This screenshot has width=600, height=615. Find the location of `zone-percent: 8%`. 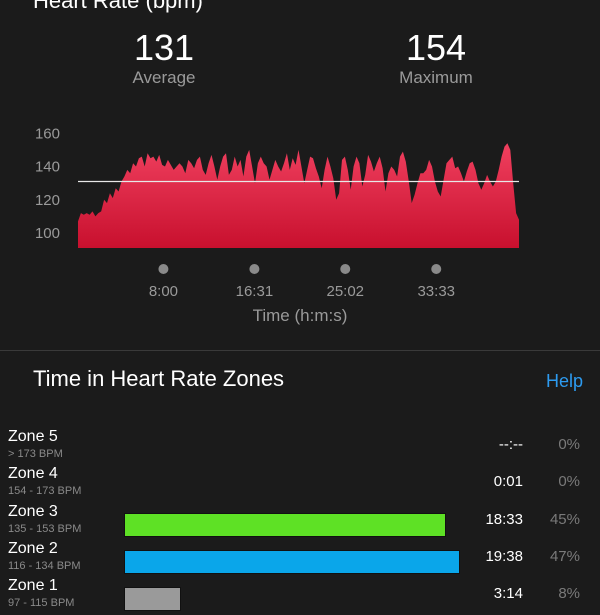

zone-percent: 8% is located at coordinates (569, 593).